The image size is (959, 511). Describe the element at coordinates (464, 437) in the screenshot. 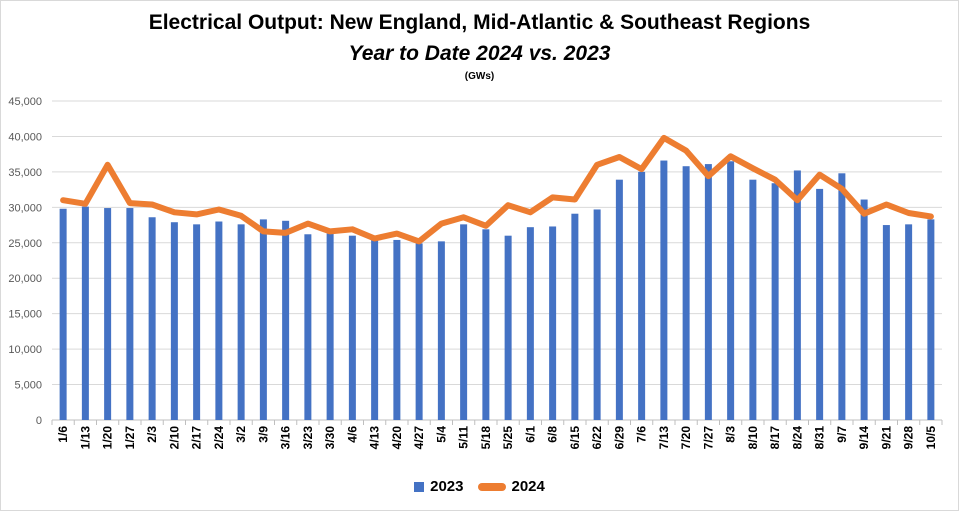

I see `x-tick-label: 5/11` at that location.